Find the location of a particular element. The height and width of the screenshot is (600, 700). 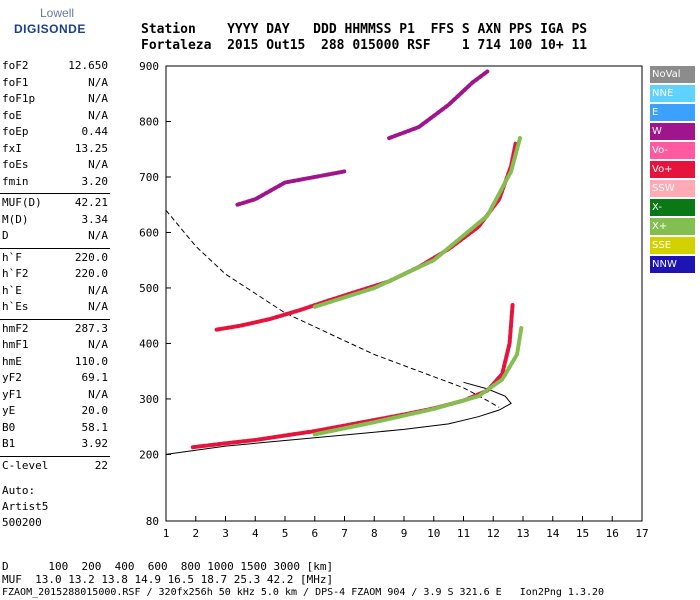

legend-item: Vo- is located at coordinates (672, 150).